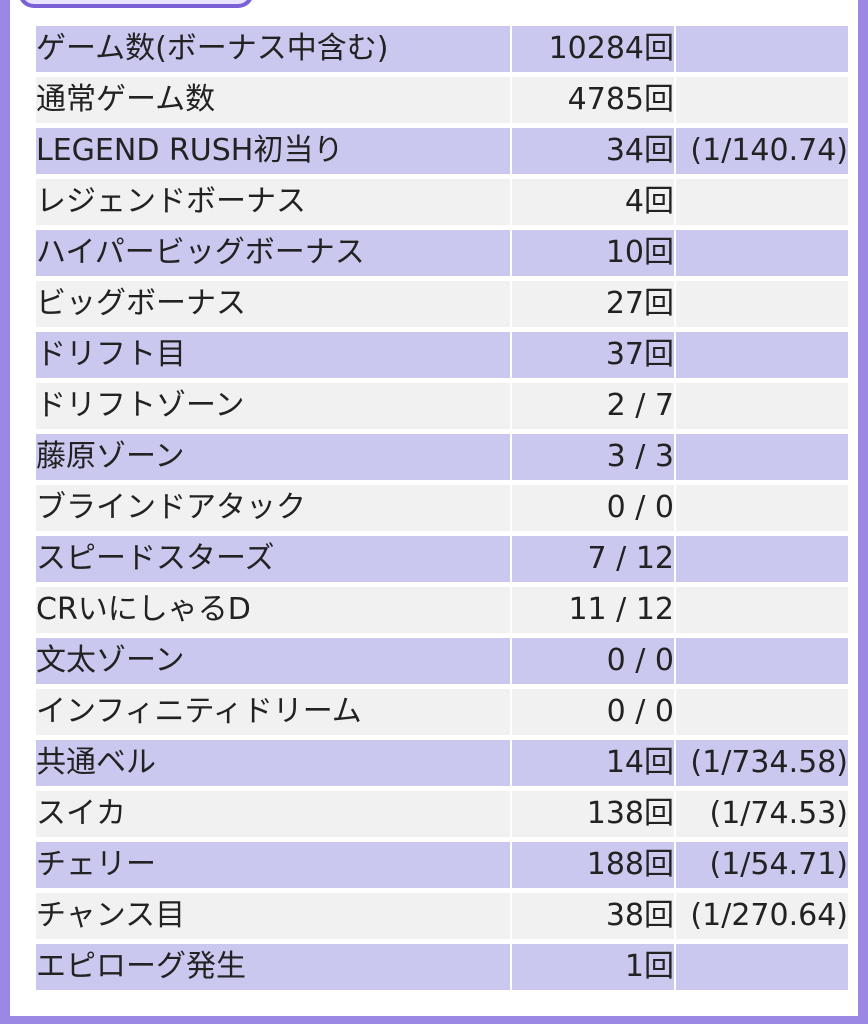 The image size is (868, 1024). I want to click on table-row: 文太ゾーン 0 / 0, so click(442, 661).